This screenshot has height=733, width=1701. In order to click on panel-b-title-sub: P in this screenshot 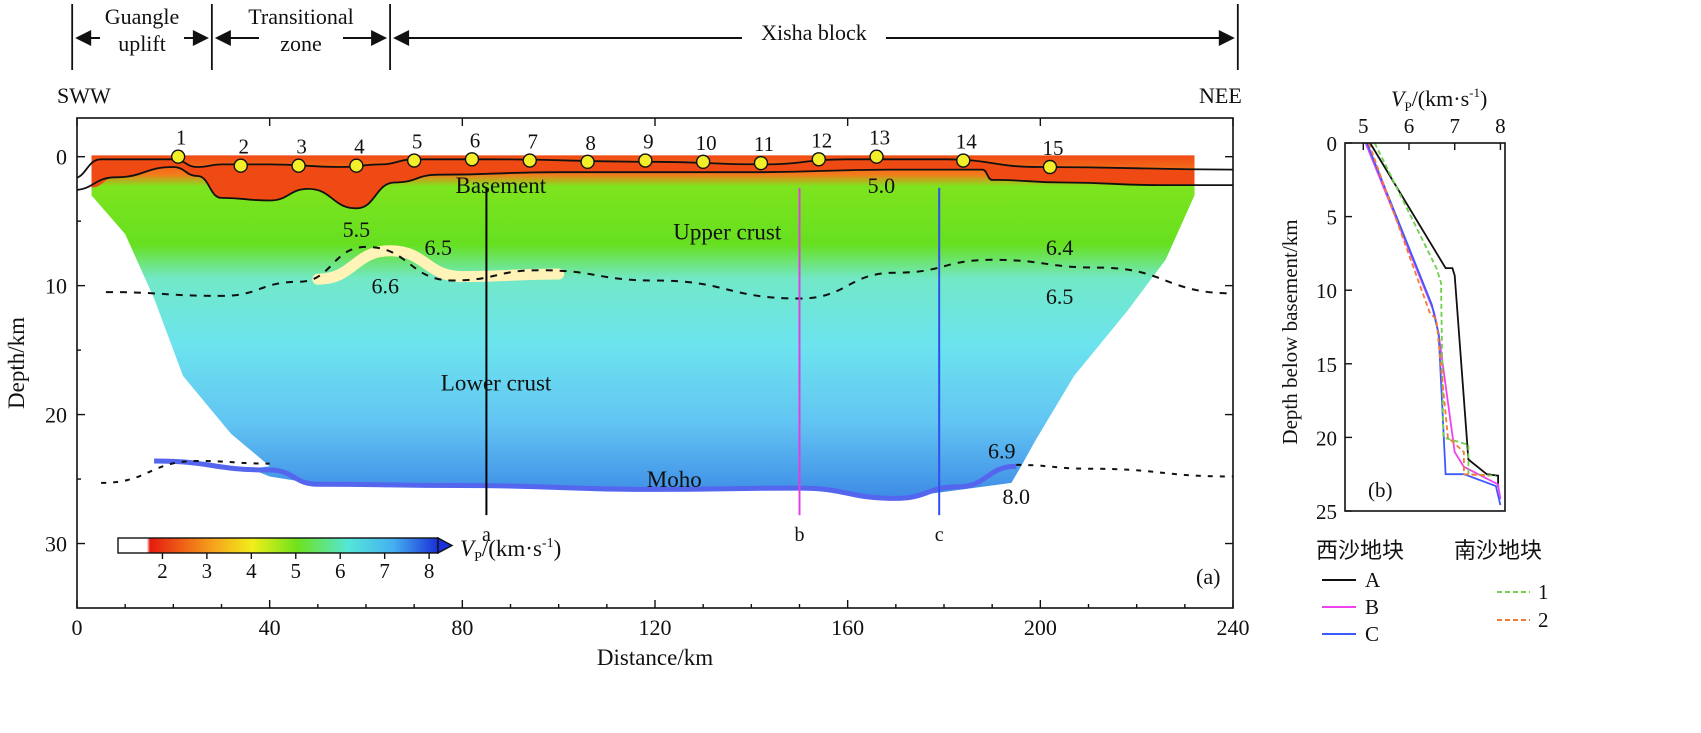, I will do `click(1407, 106)`.